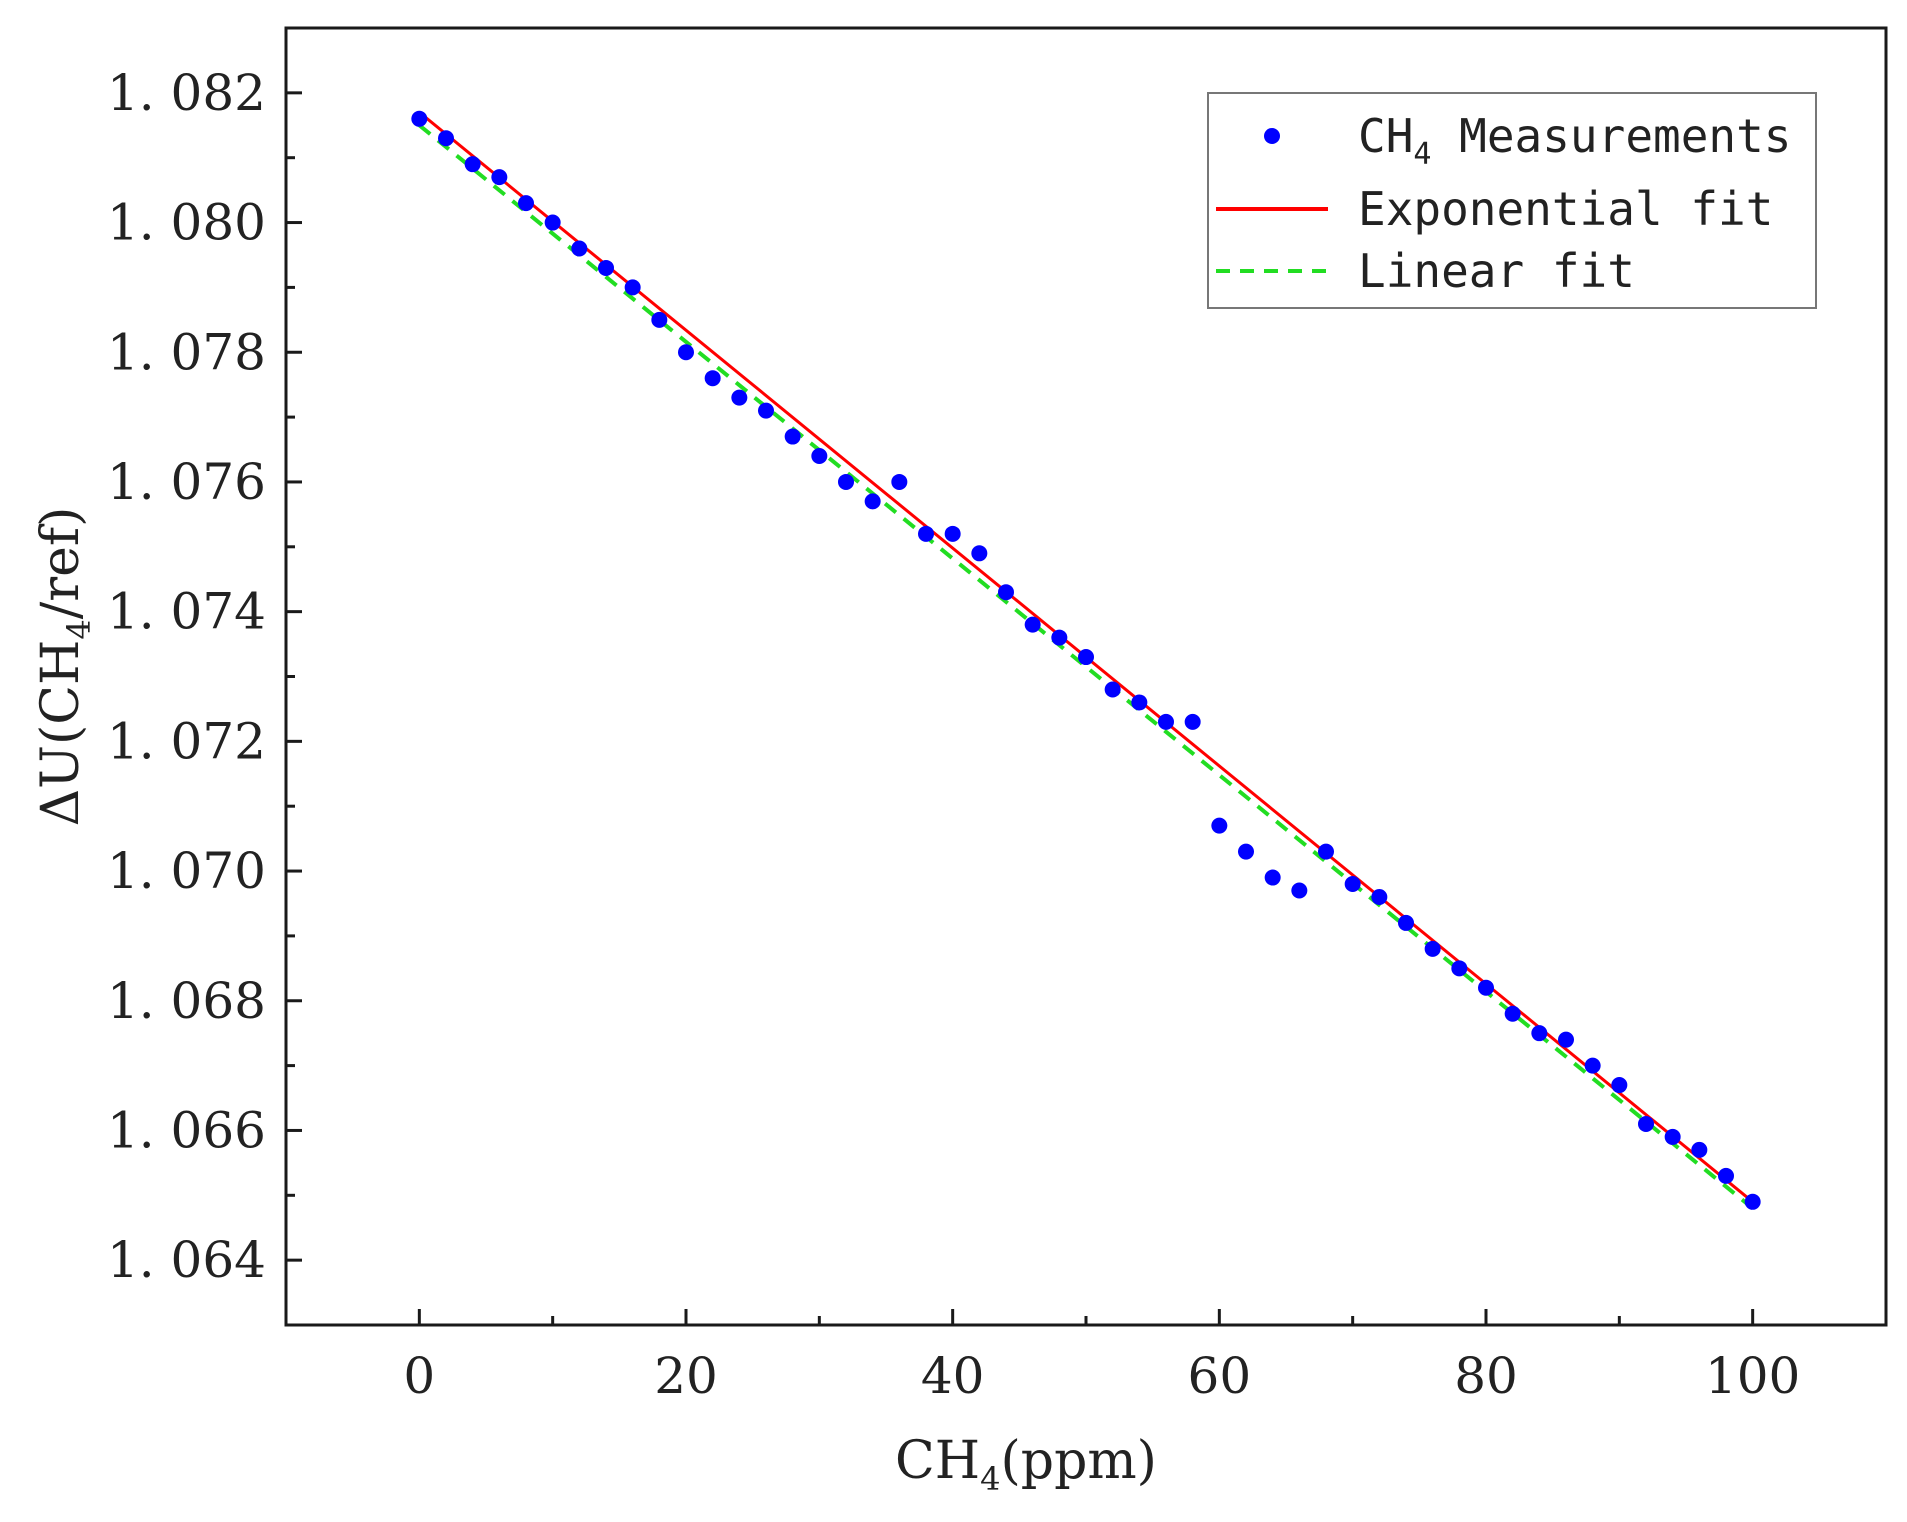 This screenshot has width=1907, height=1522. What do you see at coordinates (1565, 209) in the screenshot?
I see `legend-label: Exponential fit` at bounding box center [1565, 209].